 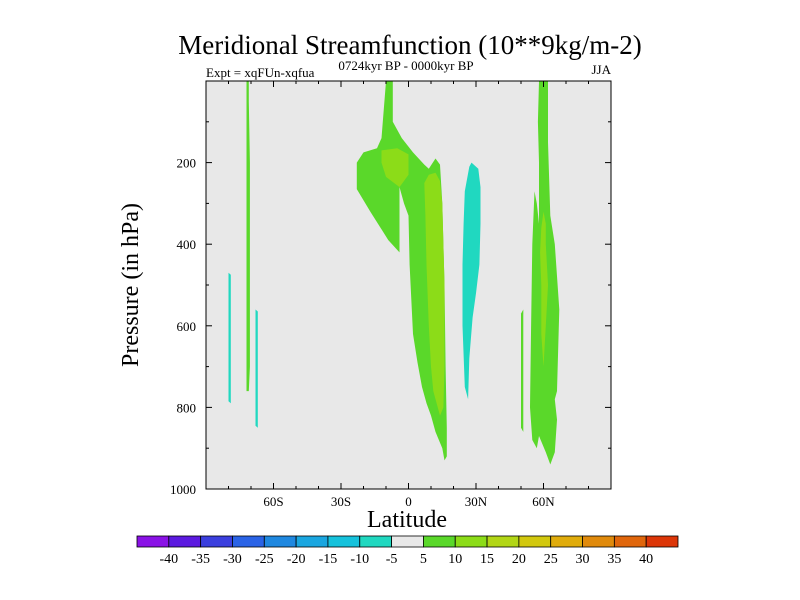 What do you see at coordinates (487, 559) in the screenshot?
I see `colorbar-label: 15` at bounding box center [487, 559].